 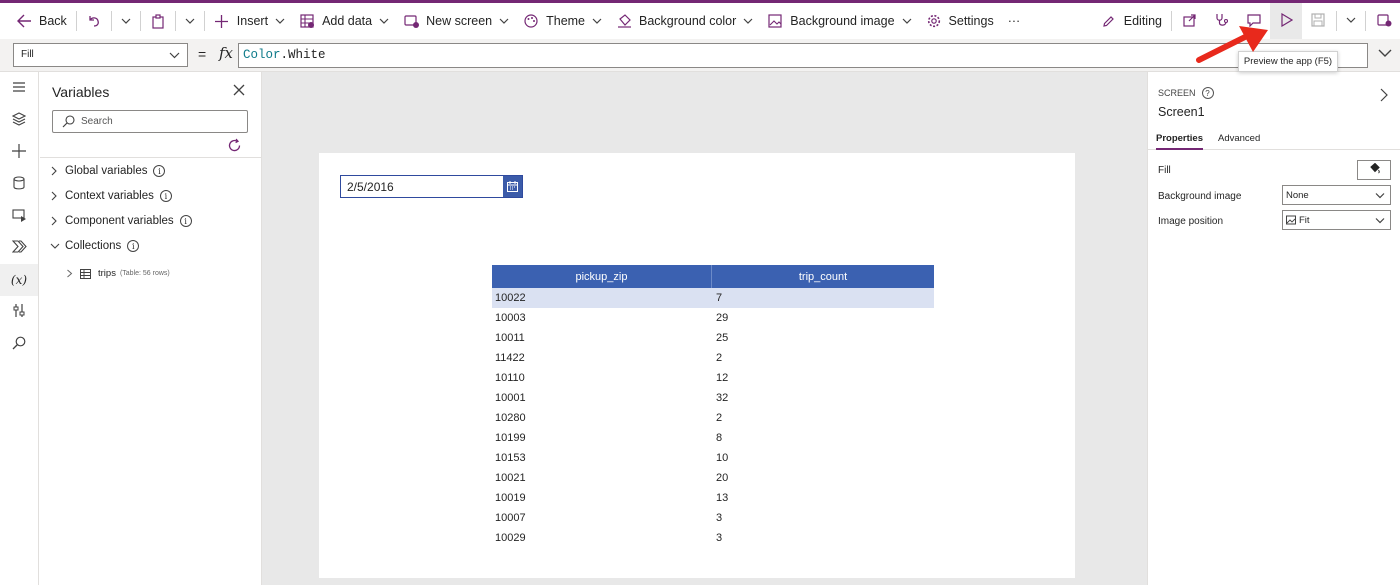 What do you see at coordinates (249, 21) in the screenshot?
I see `insert-button: Insert` at bounding box center [249, 21].